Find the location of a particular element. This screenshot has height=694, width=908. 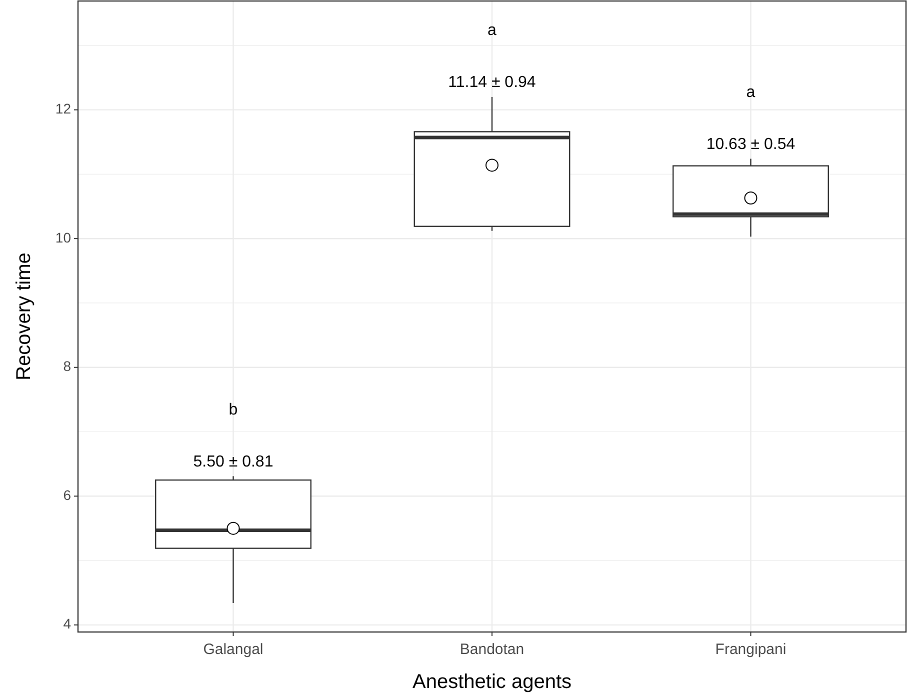

annotation: 5.50 ± 0.81 is located at coordinates (233, 461).